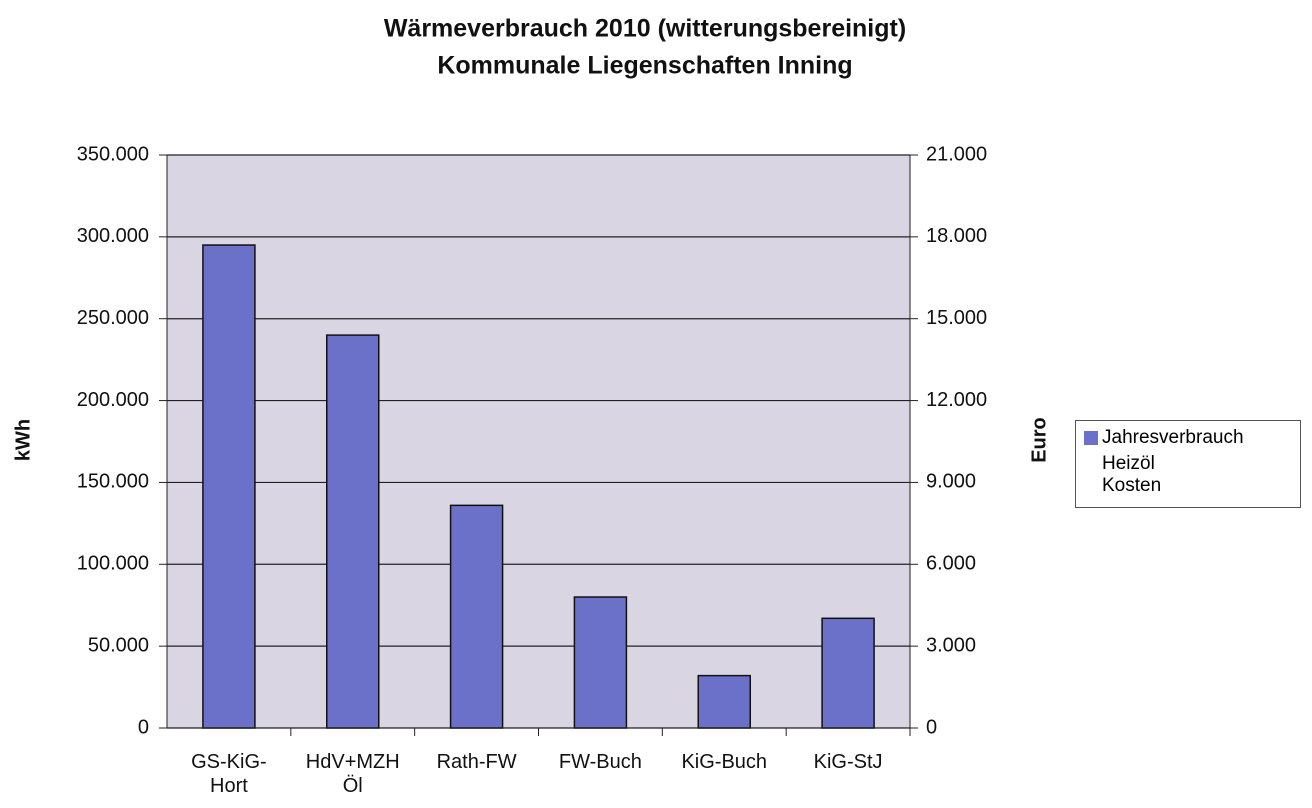  What do you see at coordinates (931, 727) in the screenshot?
I see `y2-tick-label: 0` at bounding box center [931, 727].